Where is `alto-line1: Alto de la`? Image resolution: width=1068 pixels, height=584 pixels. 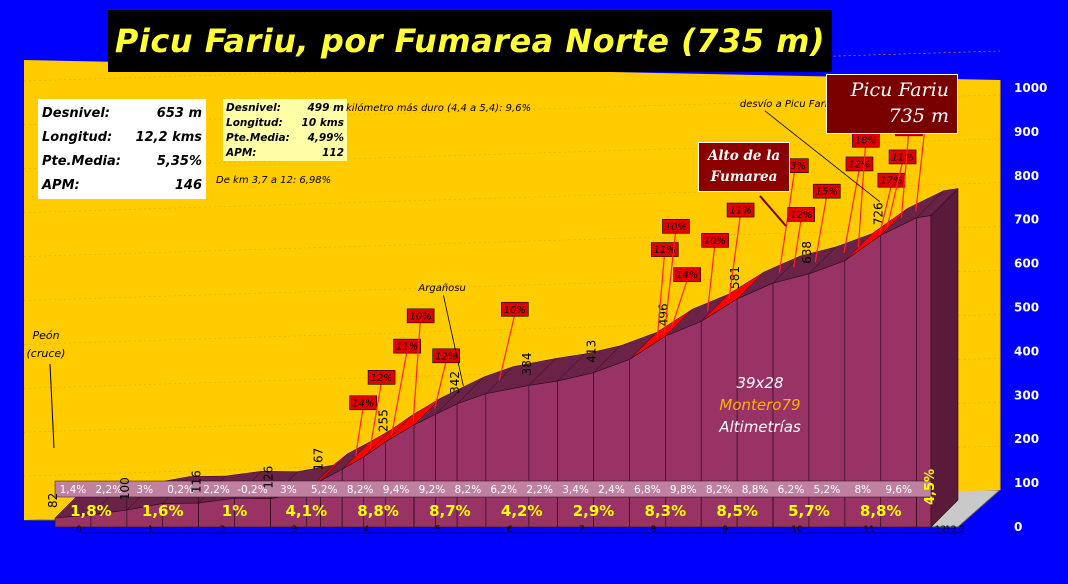
alto-line1: Alto de la is located at coordinates (744, 156).